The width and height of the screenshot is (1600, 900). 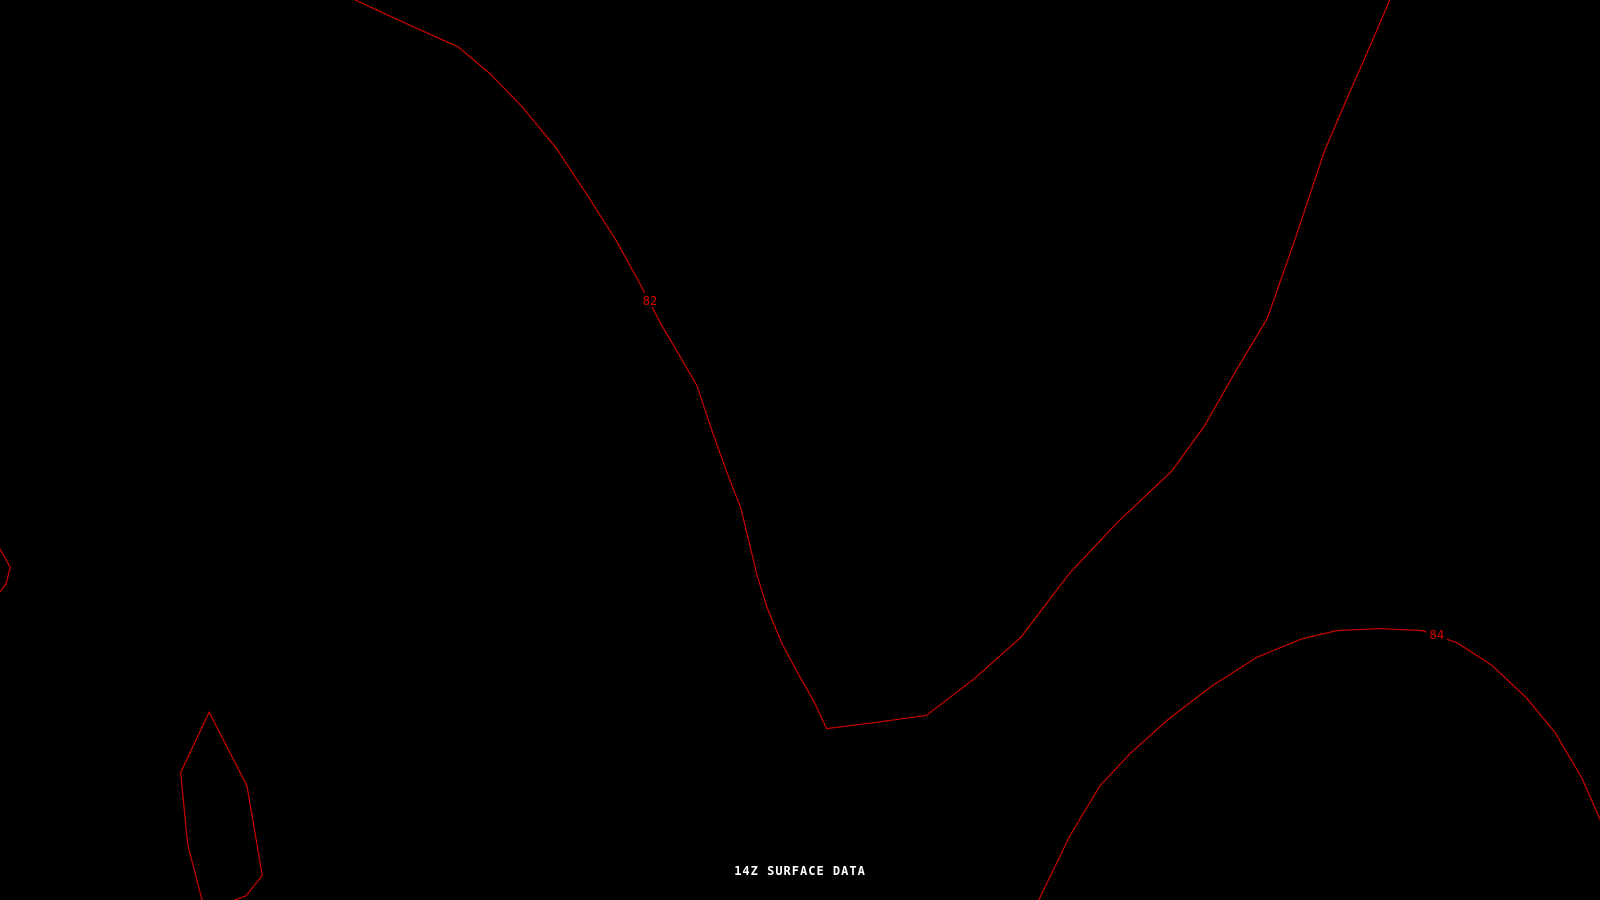 I want to click on contour-label: 84, so click(x=1436, y=635).